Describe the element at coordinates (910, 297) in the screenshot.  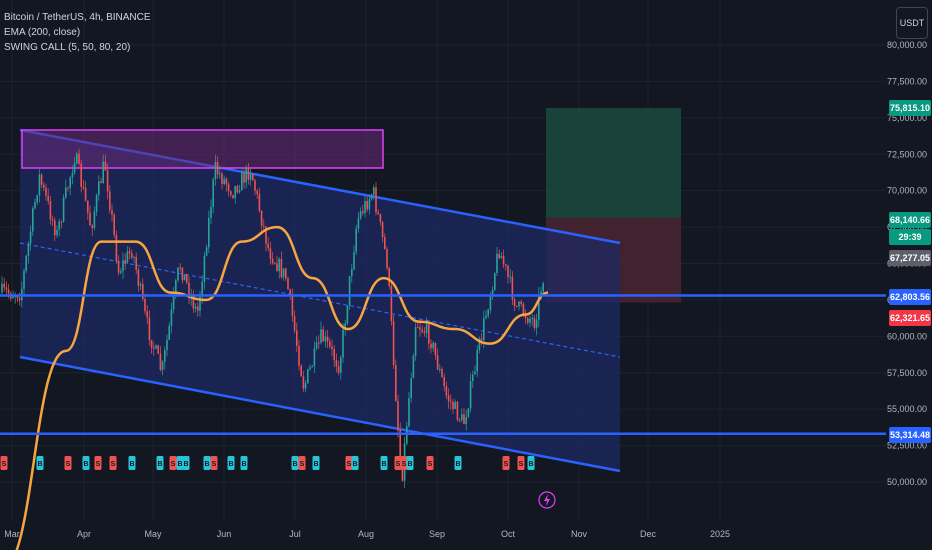
I see `price-tag-label: 62,803.56` at that location.